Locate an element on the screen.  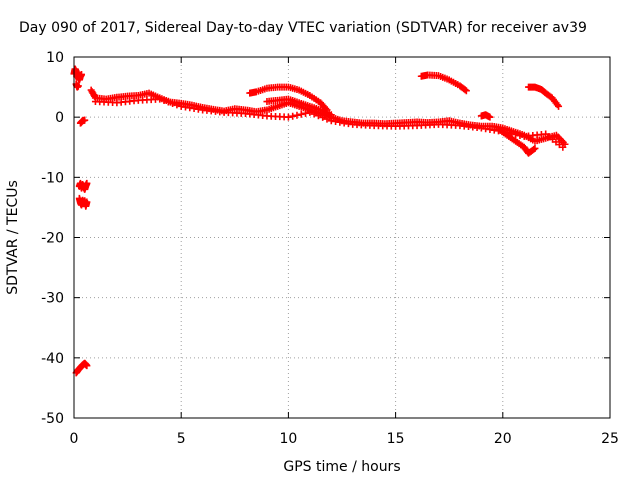
x-tick-label: 20 is located at coordinates (503, 439).